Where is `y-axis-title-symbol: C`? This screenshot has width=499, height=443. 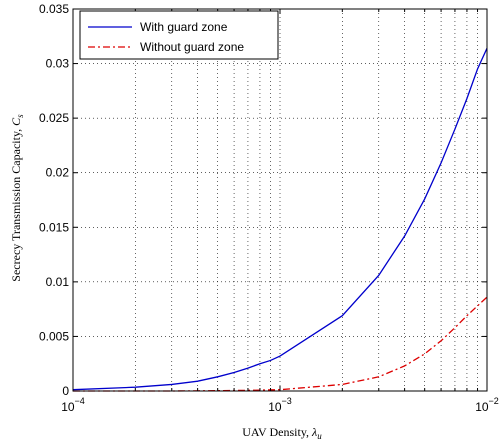
y-axis-title-symbol: C is located at coordinates (16, 121).